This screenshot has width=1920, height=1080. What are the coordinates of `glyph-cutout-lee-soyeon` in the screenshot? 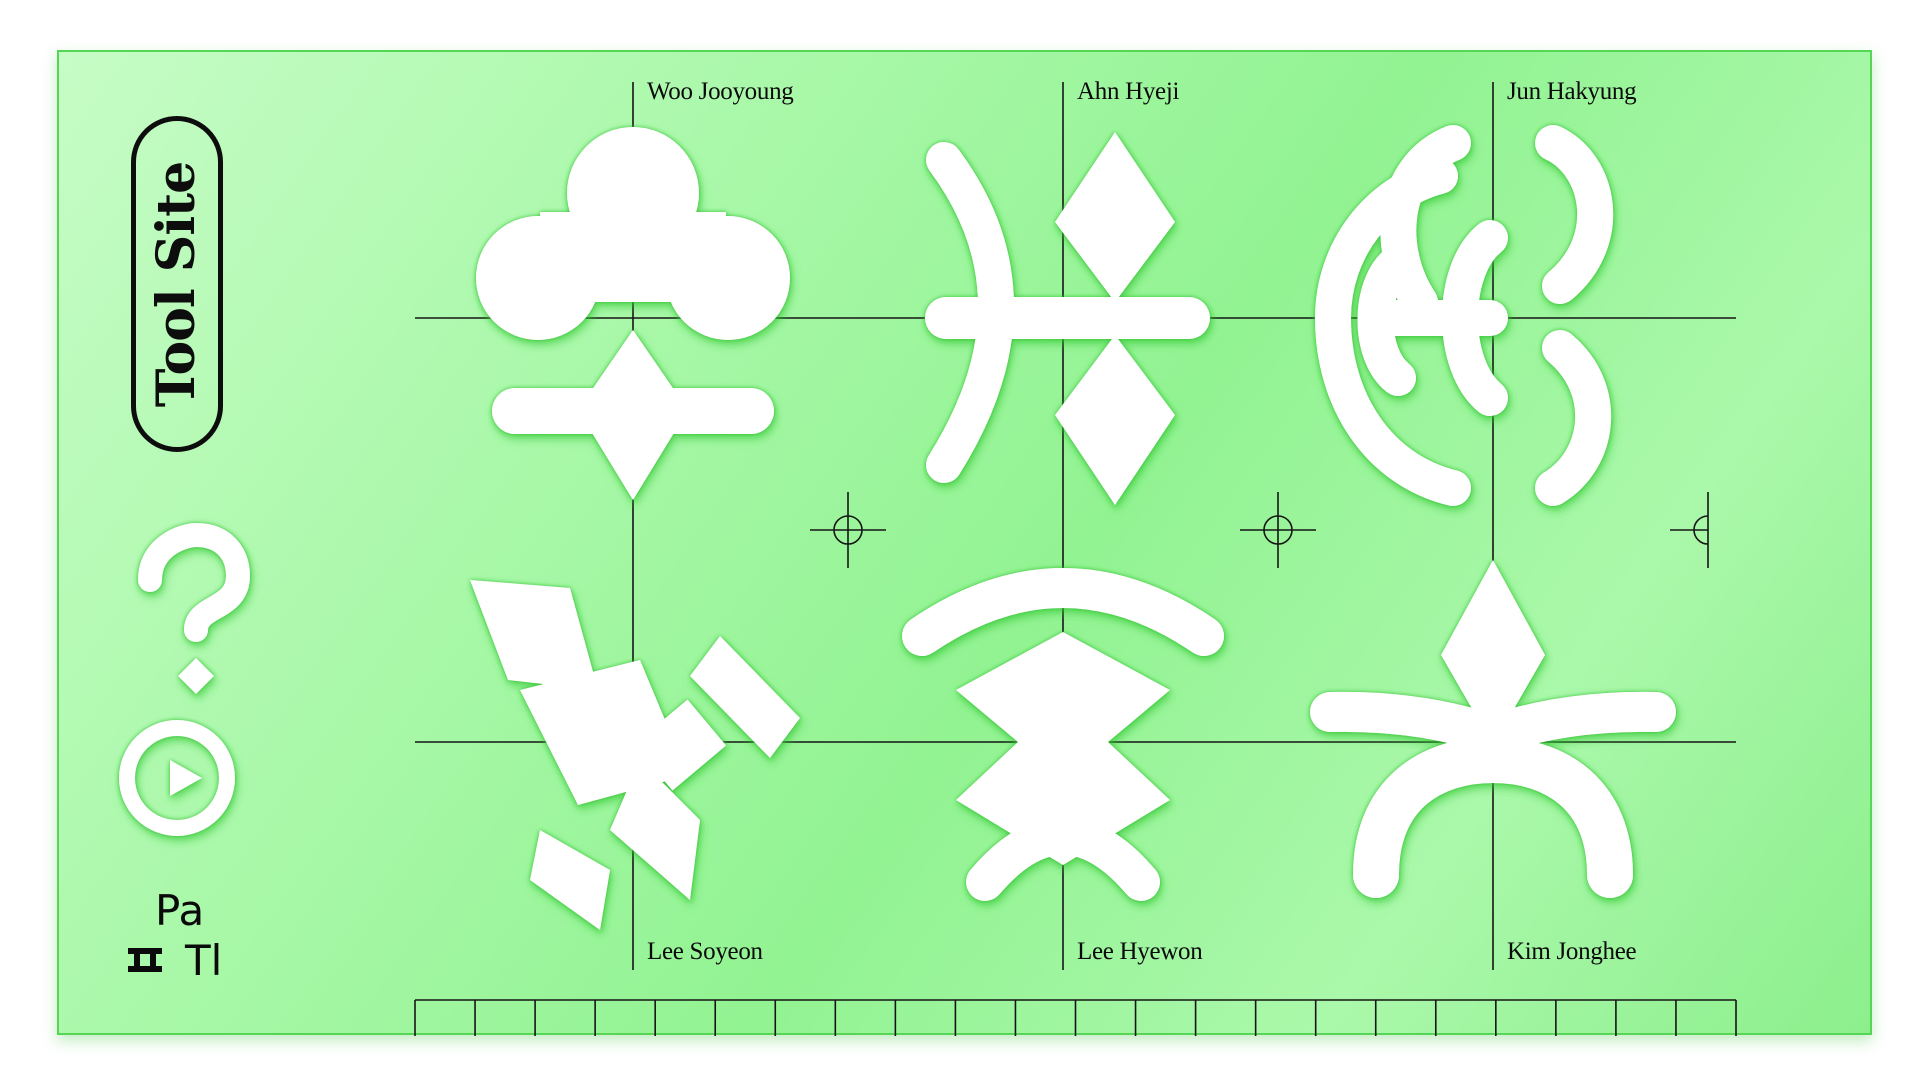 It's located at (635, 755).